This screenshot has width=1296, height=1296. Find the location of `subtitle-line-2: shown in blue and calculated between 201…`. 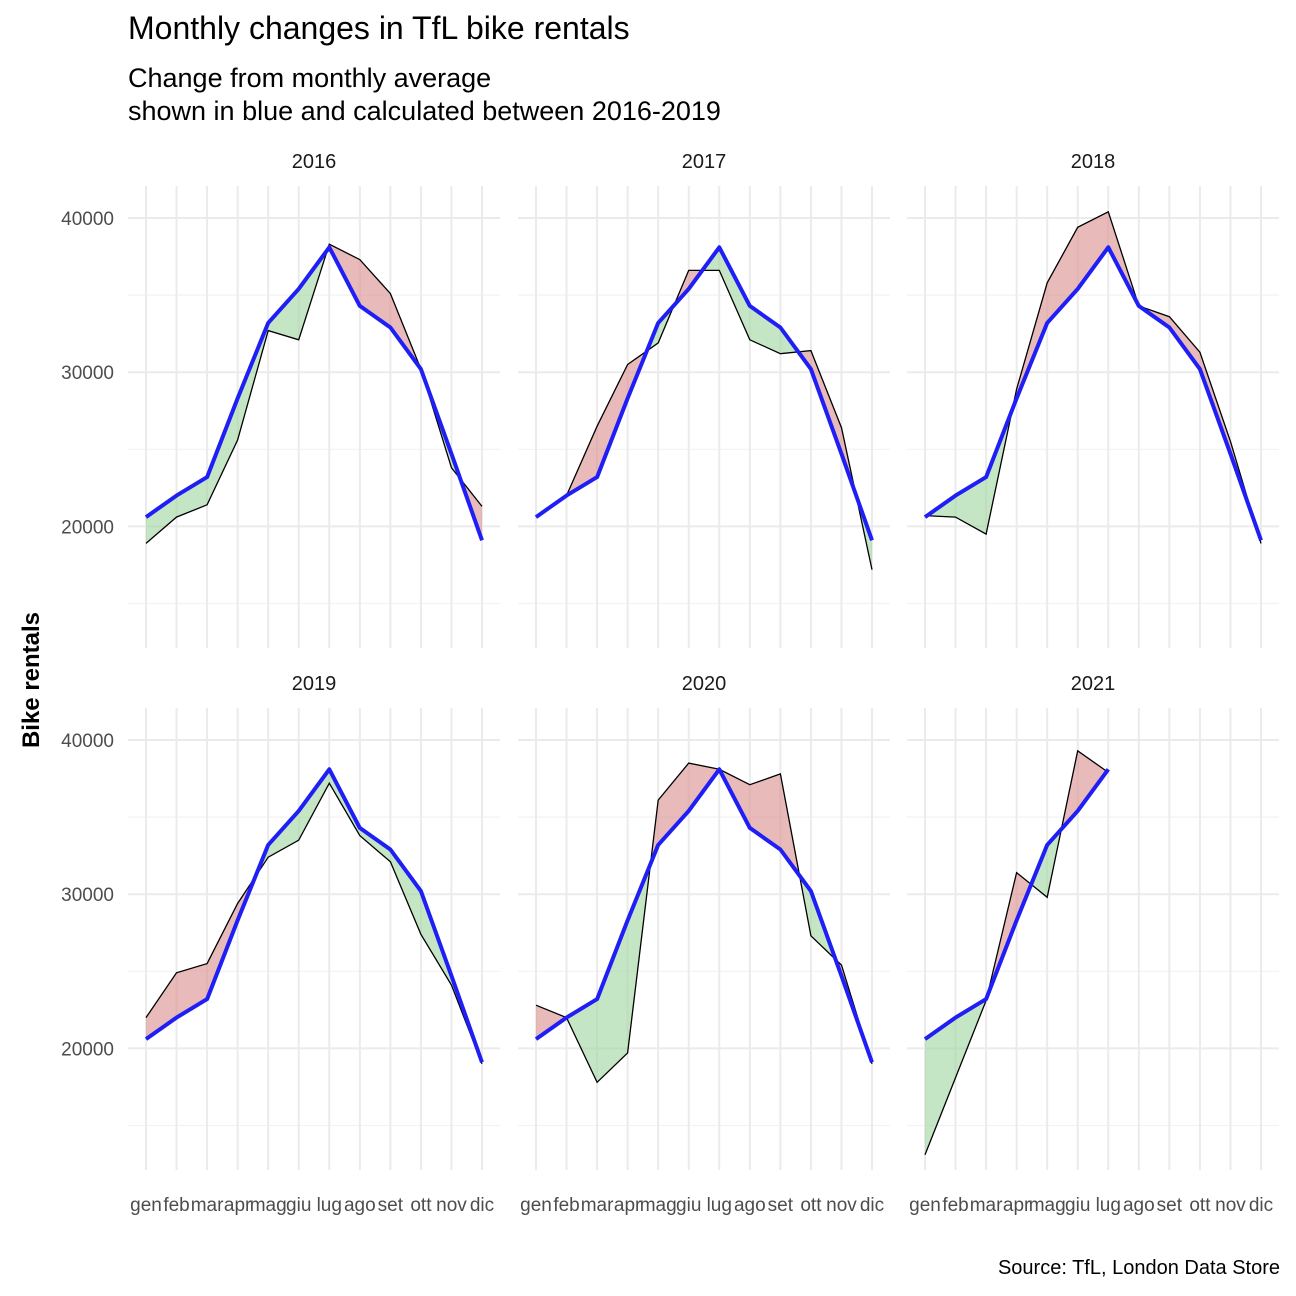

subtitle-line-2: shown in blue and calculated between 201… is located at coordinates (424, 111).